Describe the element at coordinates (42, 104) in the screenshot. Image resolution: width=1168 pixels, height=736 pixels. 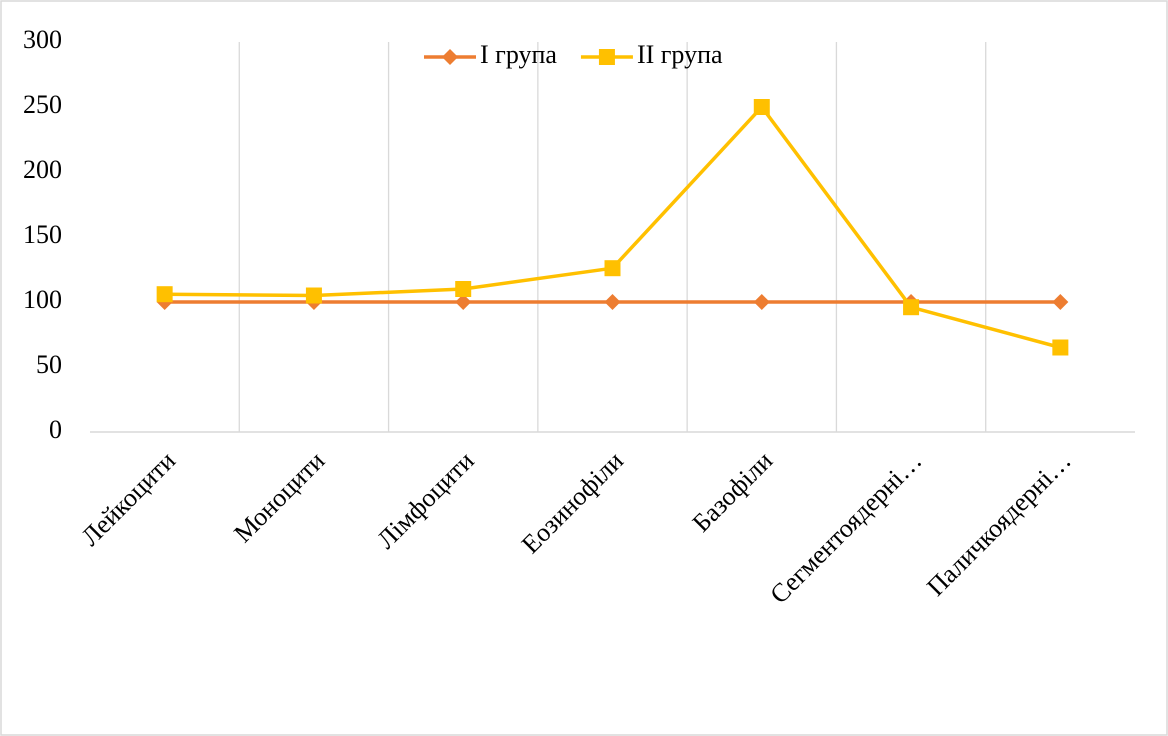
I see `y-tick-label: 250` at that location.